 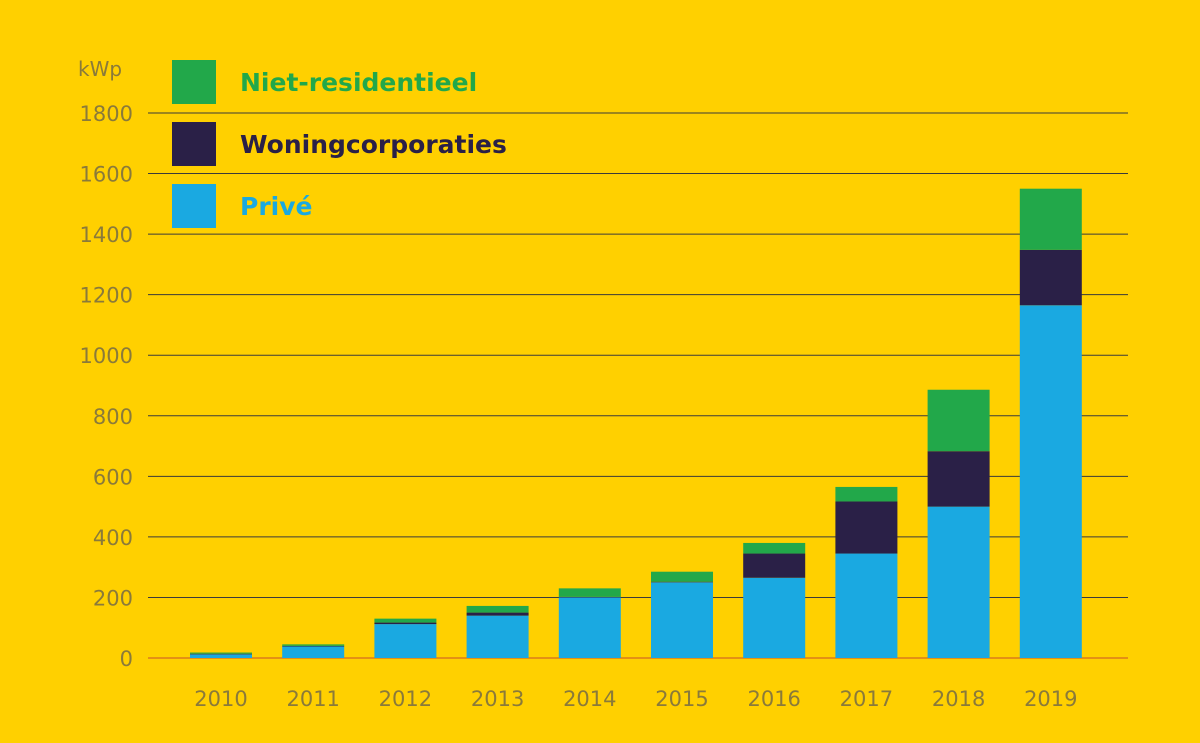 What do you see at coordinates (866, 699) in the screenshot?
I see `x-tick-label: 2017` at bounding box center [866, 699].